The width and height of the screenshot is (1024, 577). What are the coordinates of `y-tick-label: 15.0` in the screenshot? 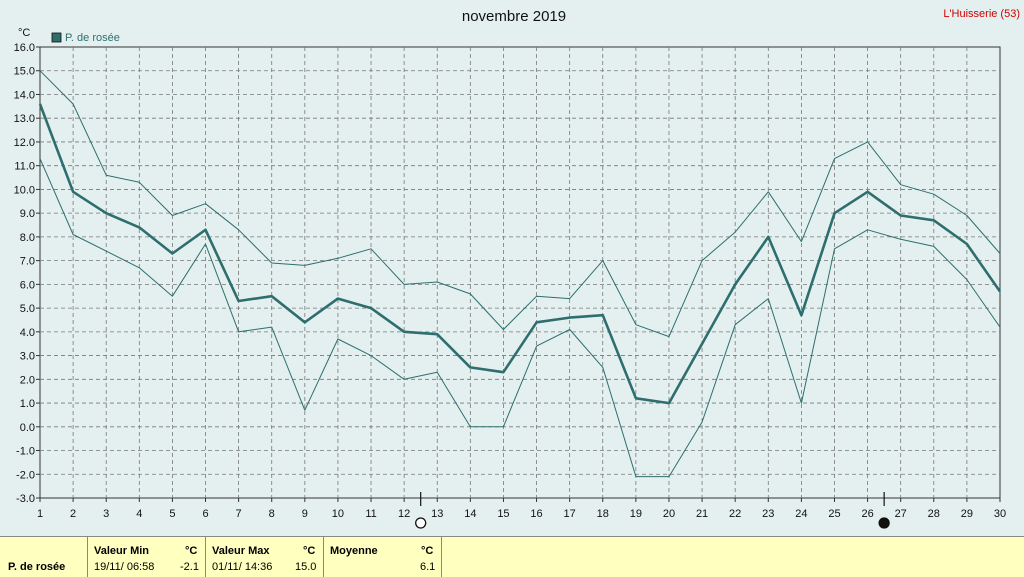 It's located at (24, 72).